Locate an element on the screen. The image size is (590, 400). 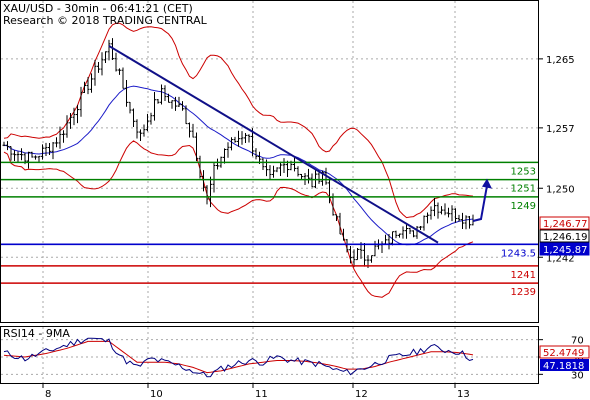
price-tick-label: 1,242 is located at coordinates (560, 258).